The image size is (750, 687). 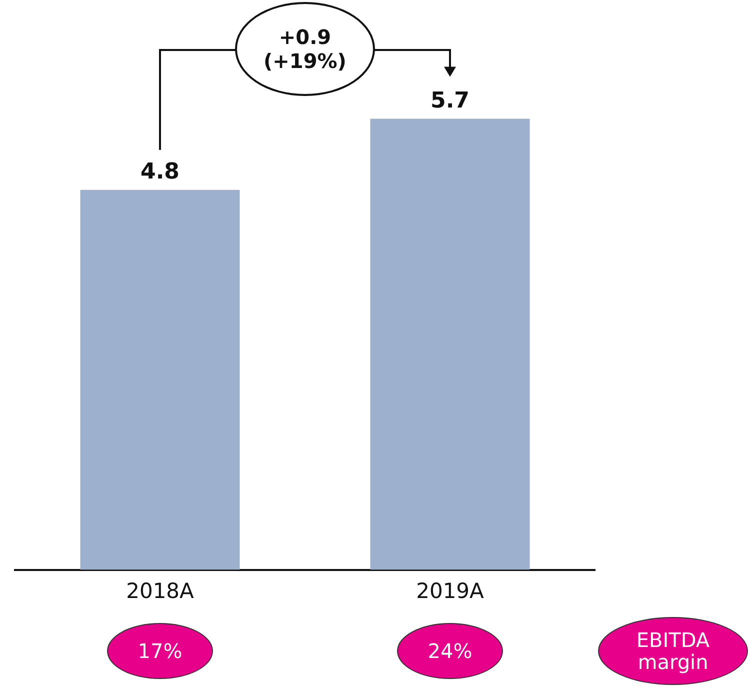 I want to click on data-label: 5.7, so click(x=450, y=101).